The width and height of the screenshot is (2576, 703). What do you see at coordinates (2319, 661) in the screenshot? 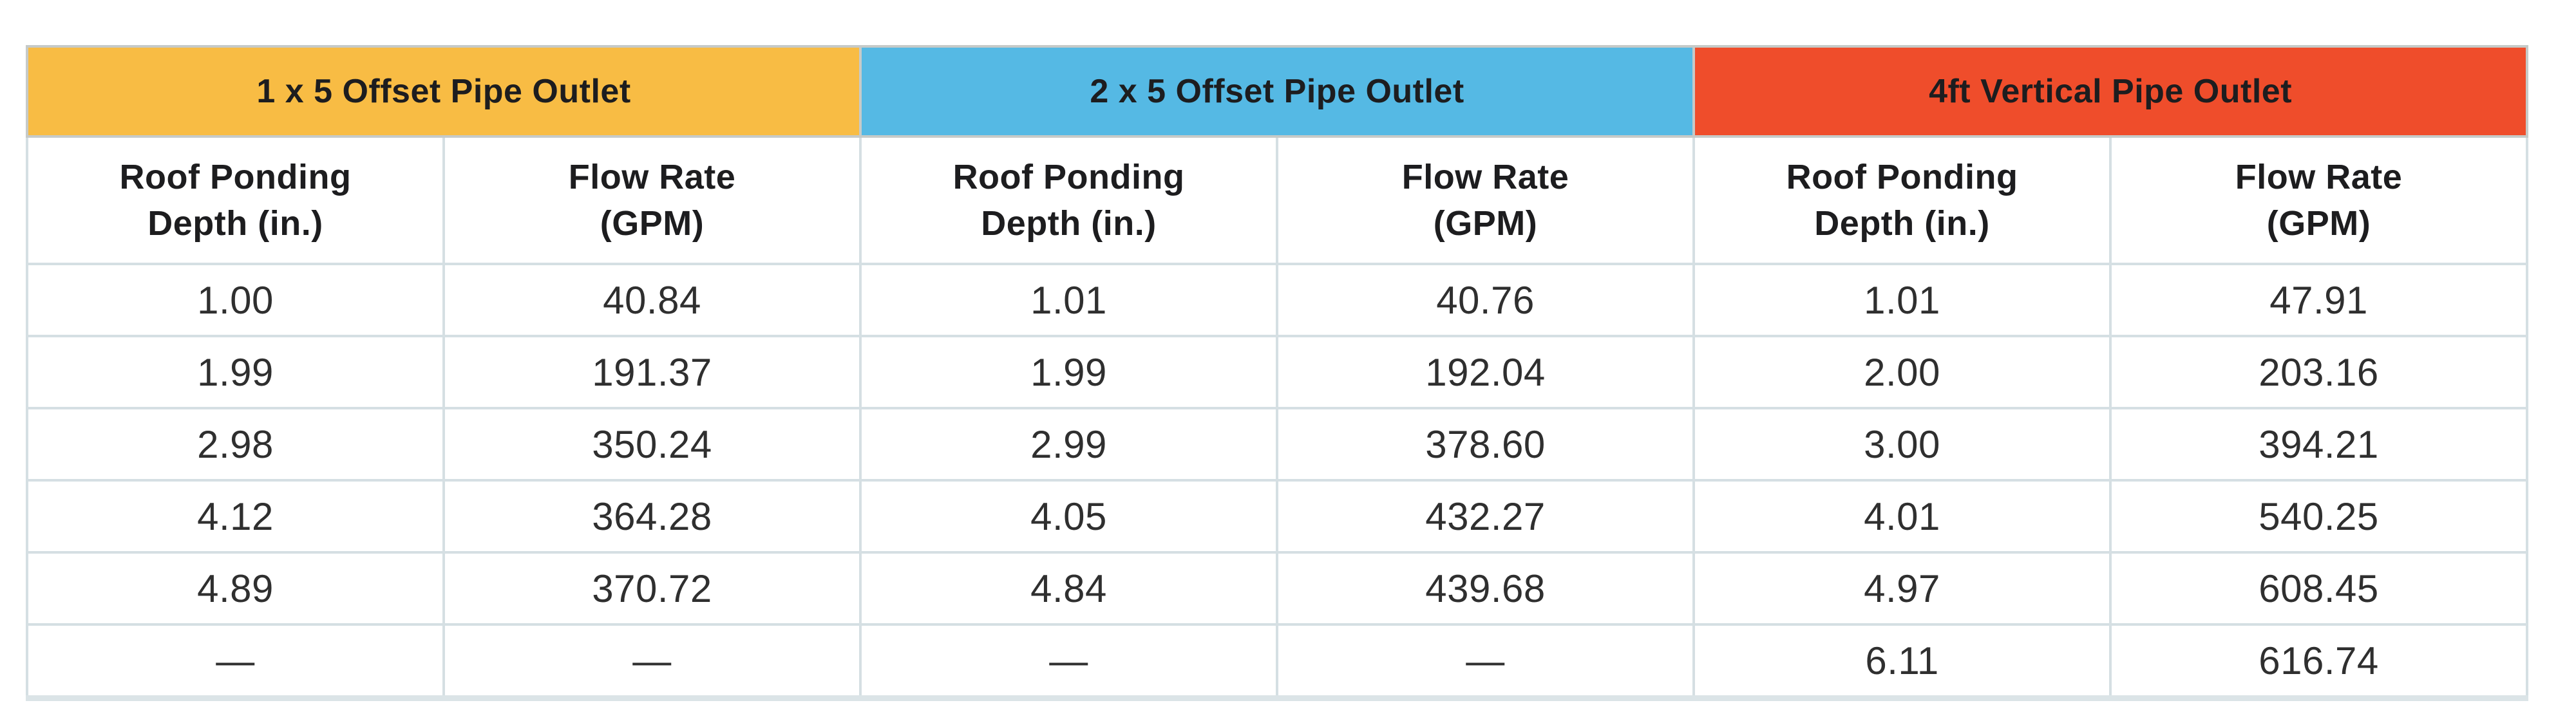
I see `table-cell: 616.74` at bounding box center [2319, 661].